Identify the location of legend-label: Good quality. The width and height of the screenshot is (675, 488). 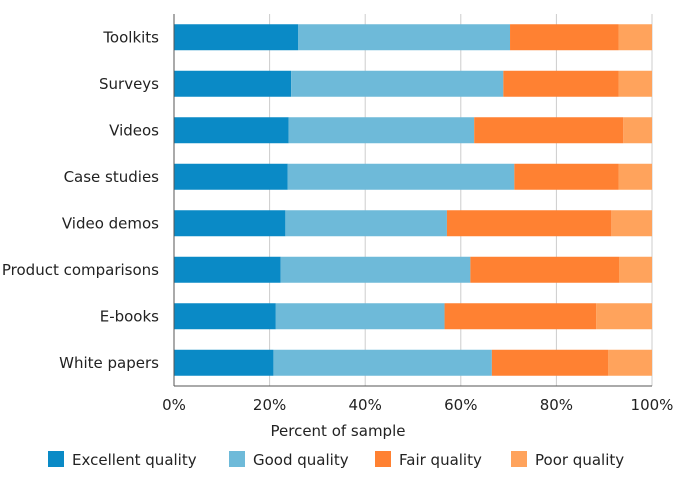
(301, 460).